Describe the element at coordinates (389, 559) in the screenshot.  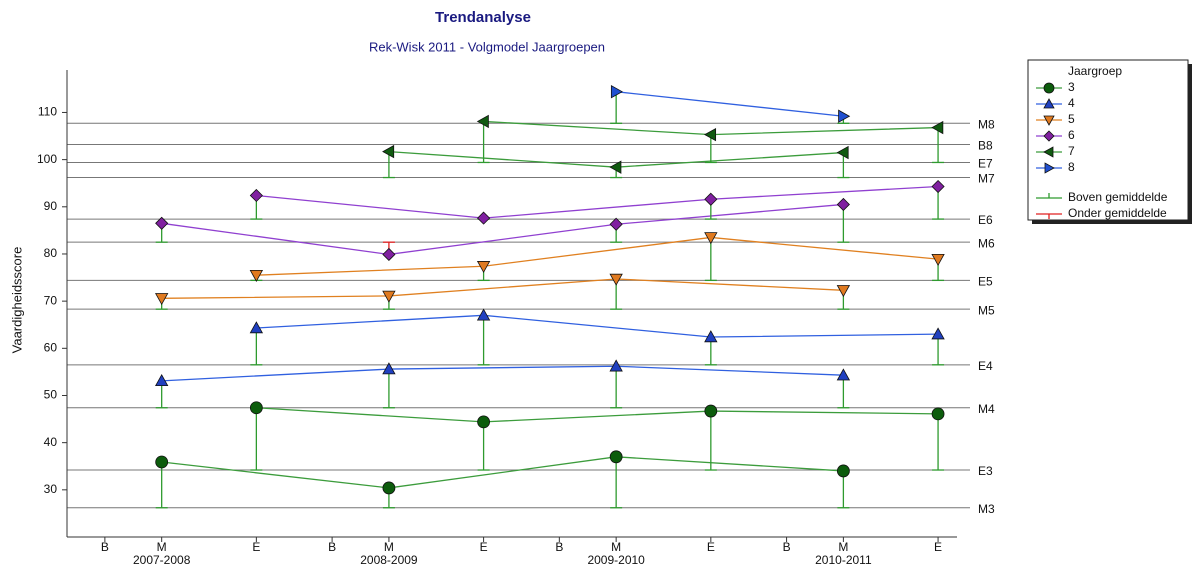
I see `x-group-label: 2008-2009` at that location.